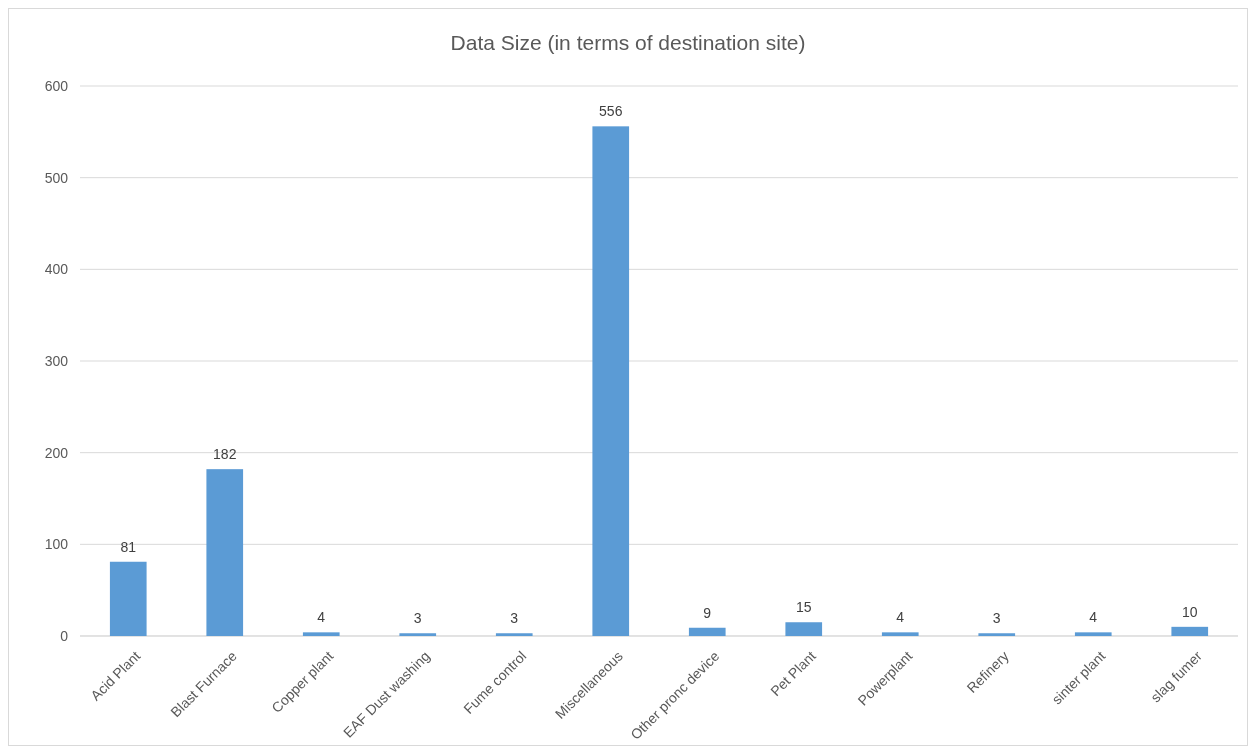 The image size is (1258, 754). Describe the element at coordinates (1189, 611) in the screenshot. I see `data-label: 10` at that location.